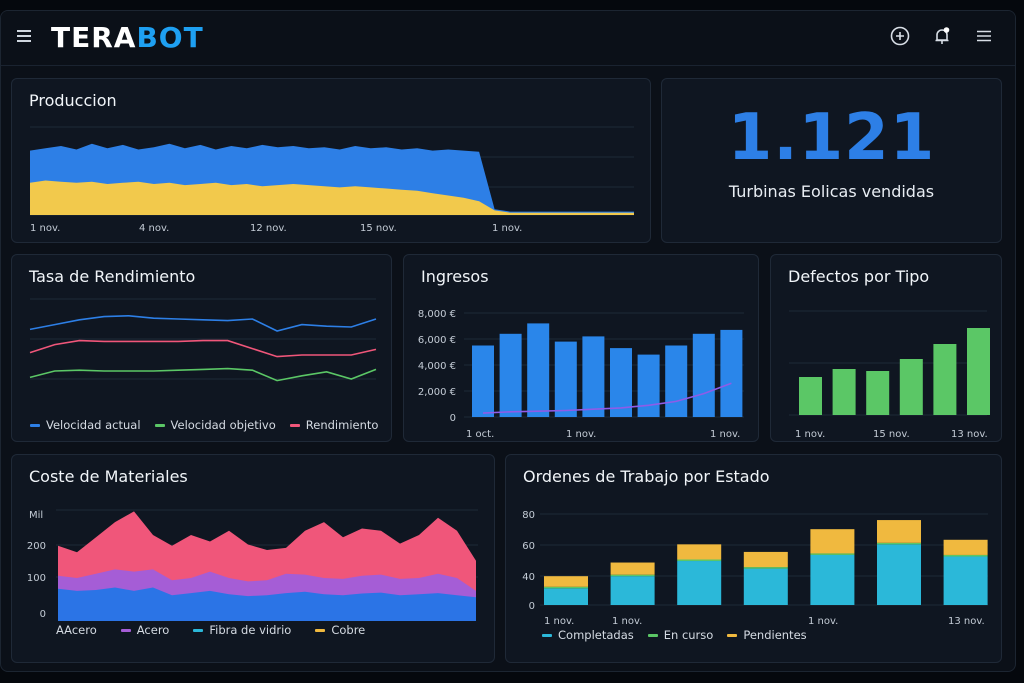  I want to click on top-bar: TERABOT, so click(508, 38).